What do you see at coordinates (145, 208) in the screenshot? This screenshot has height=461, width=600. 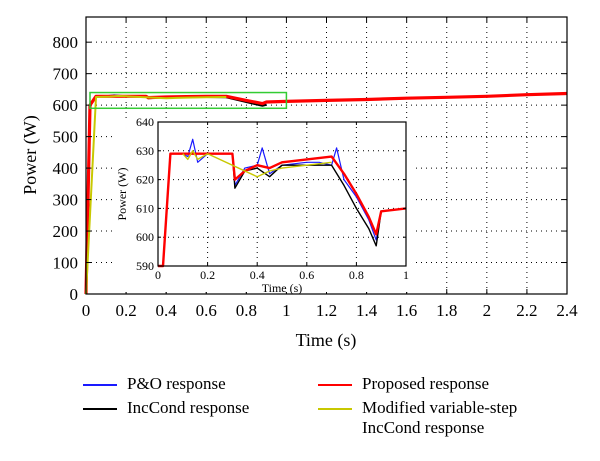 I see `inset-y-tick-label: 610` at bounding box center [145, 208].